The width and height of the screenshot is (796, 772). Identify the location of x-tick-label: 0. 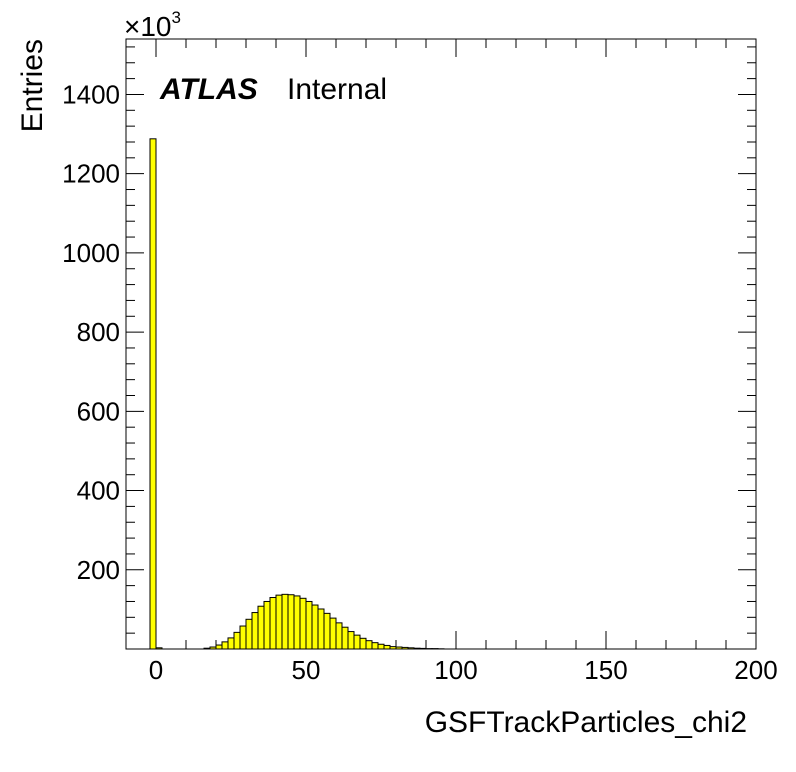
(156, 670).